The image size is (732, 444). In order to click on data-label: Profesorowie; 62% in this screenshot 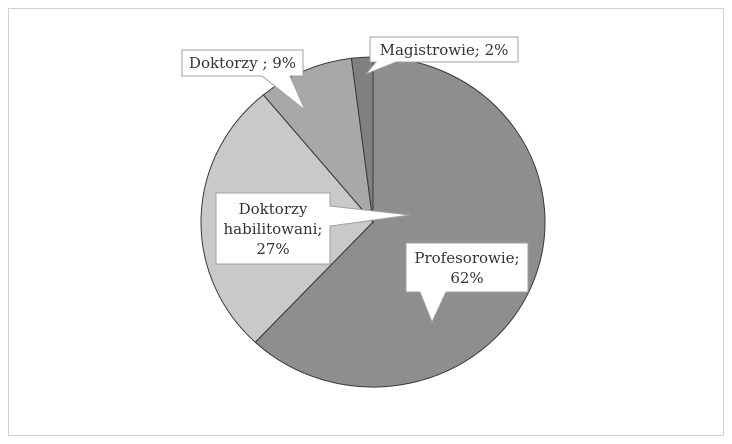, I will do `click(467, 267)`.